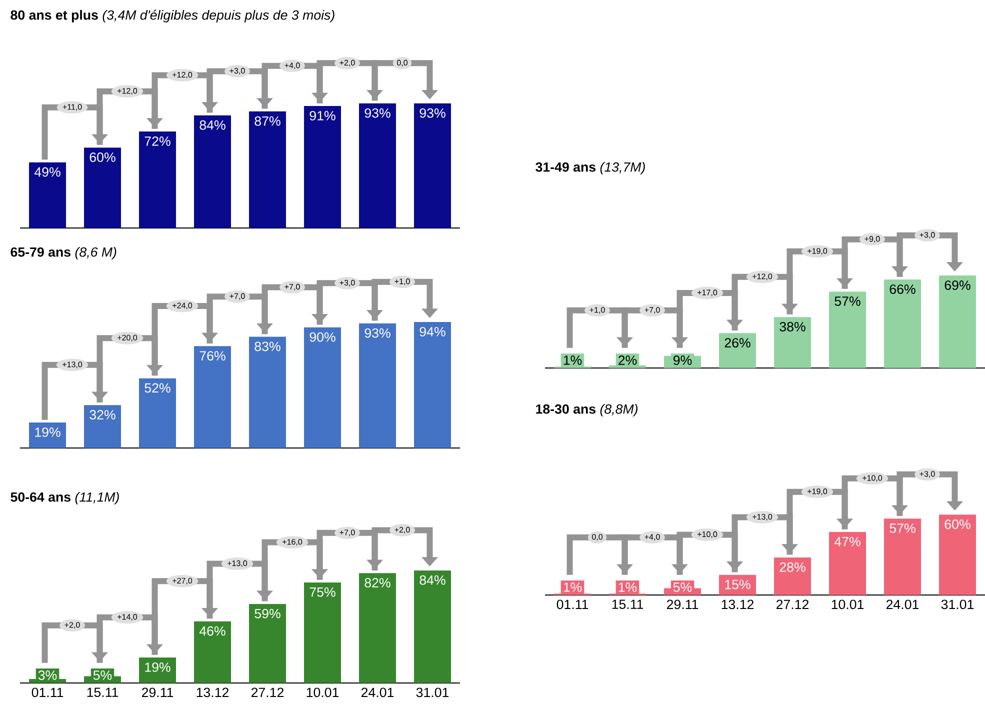 This screenshot has width=985, height=715. I want to click on chart-title: 31-49 ans (13,7M), so click(590, 168).